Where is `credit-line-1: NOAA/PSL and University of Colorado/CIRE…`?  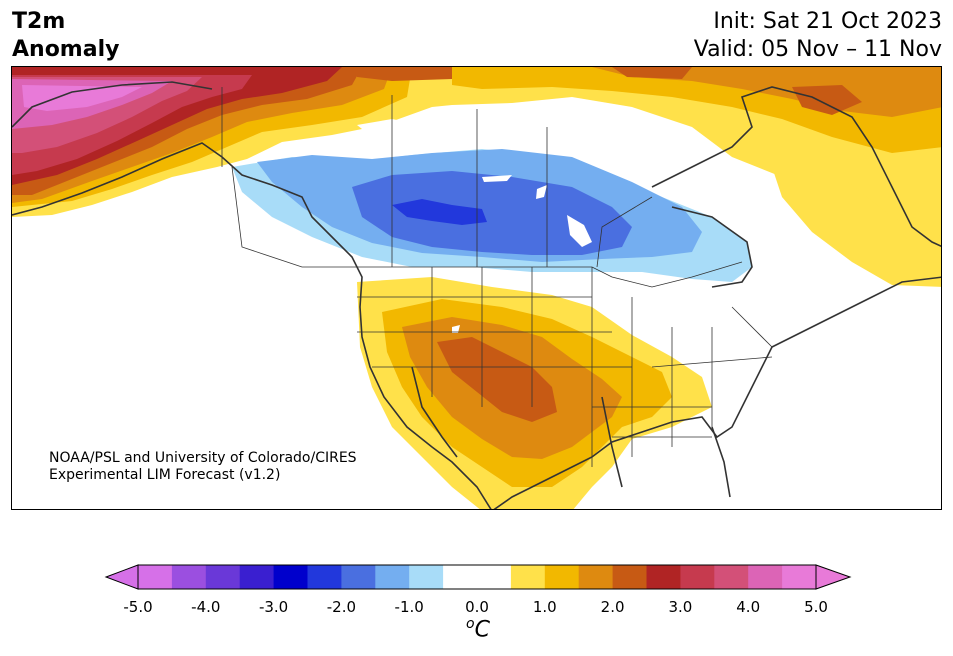
credit-line-1: NOAA/PSL and University of Colorado/CIRE… is located at coordinates (203, 458).